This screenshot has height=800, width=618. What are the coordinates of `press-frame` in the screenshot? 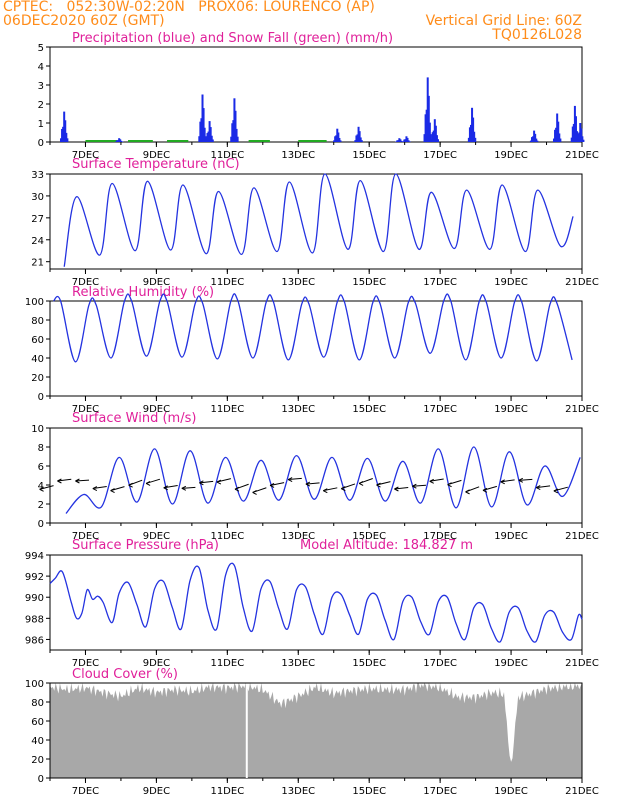 It's located at (316, 602).